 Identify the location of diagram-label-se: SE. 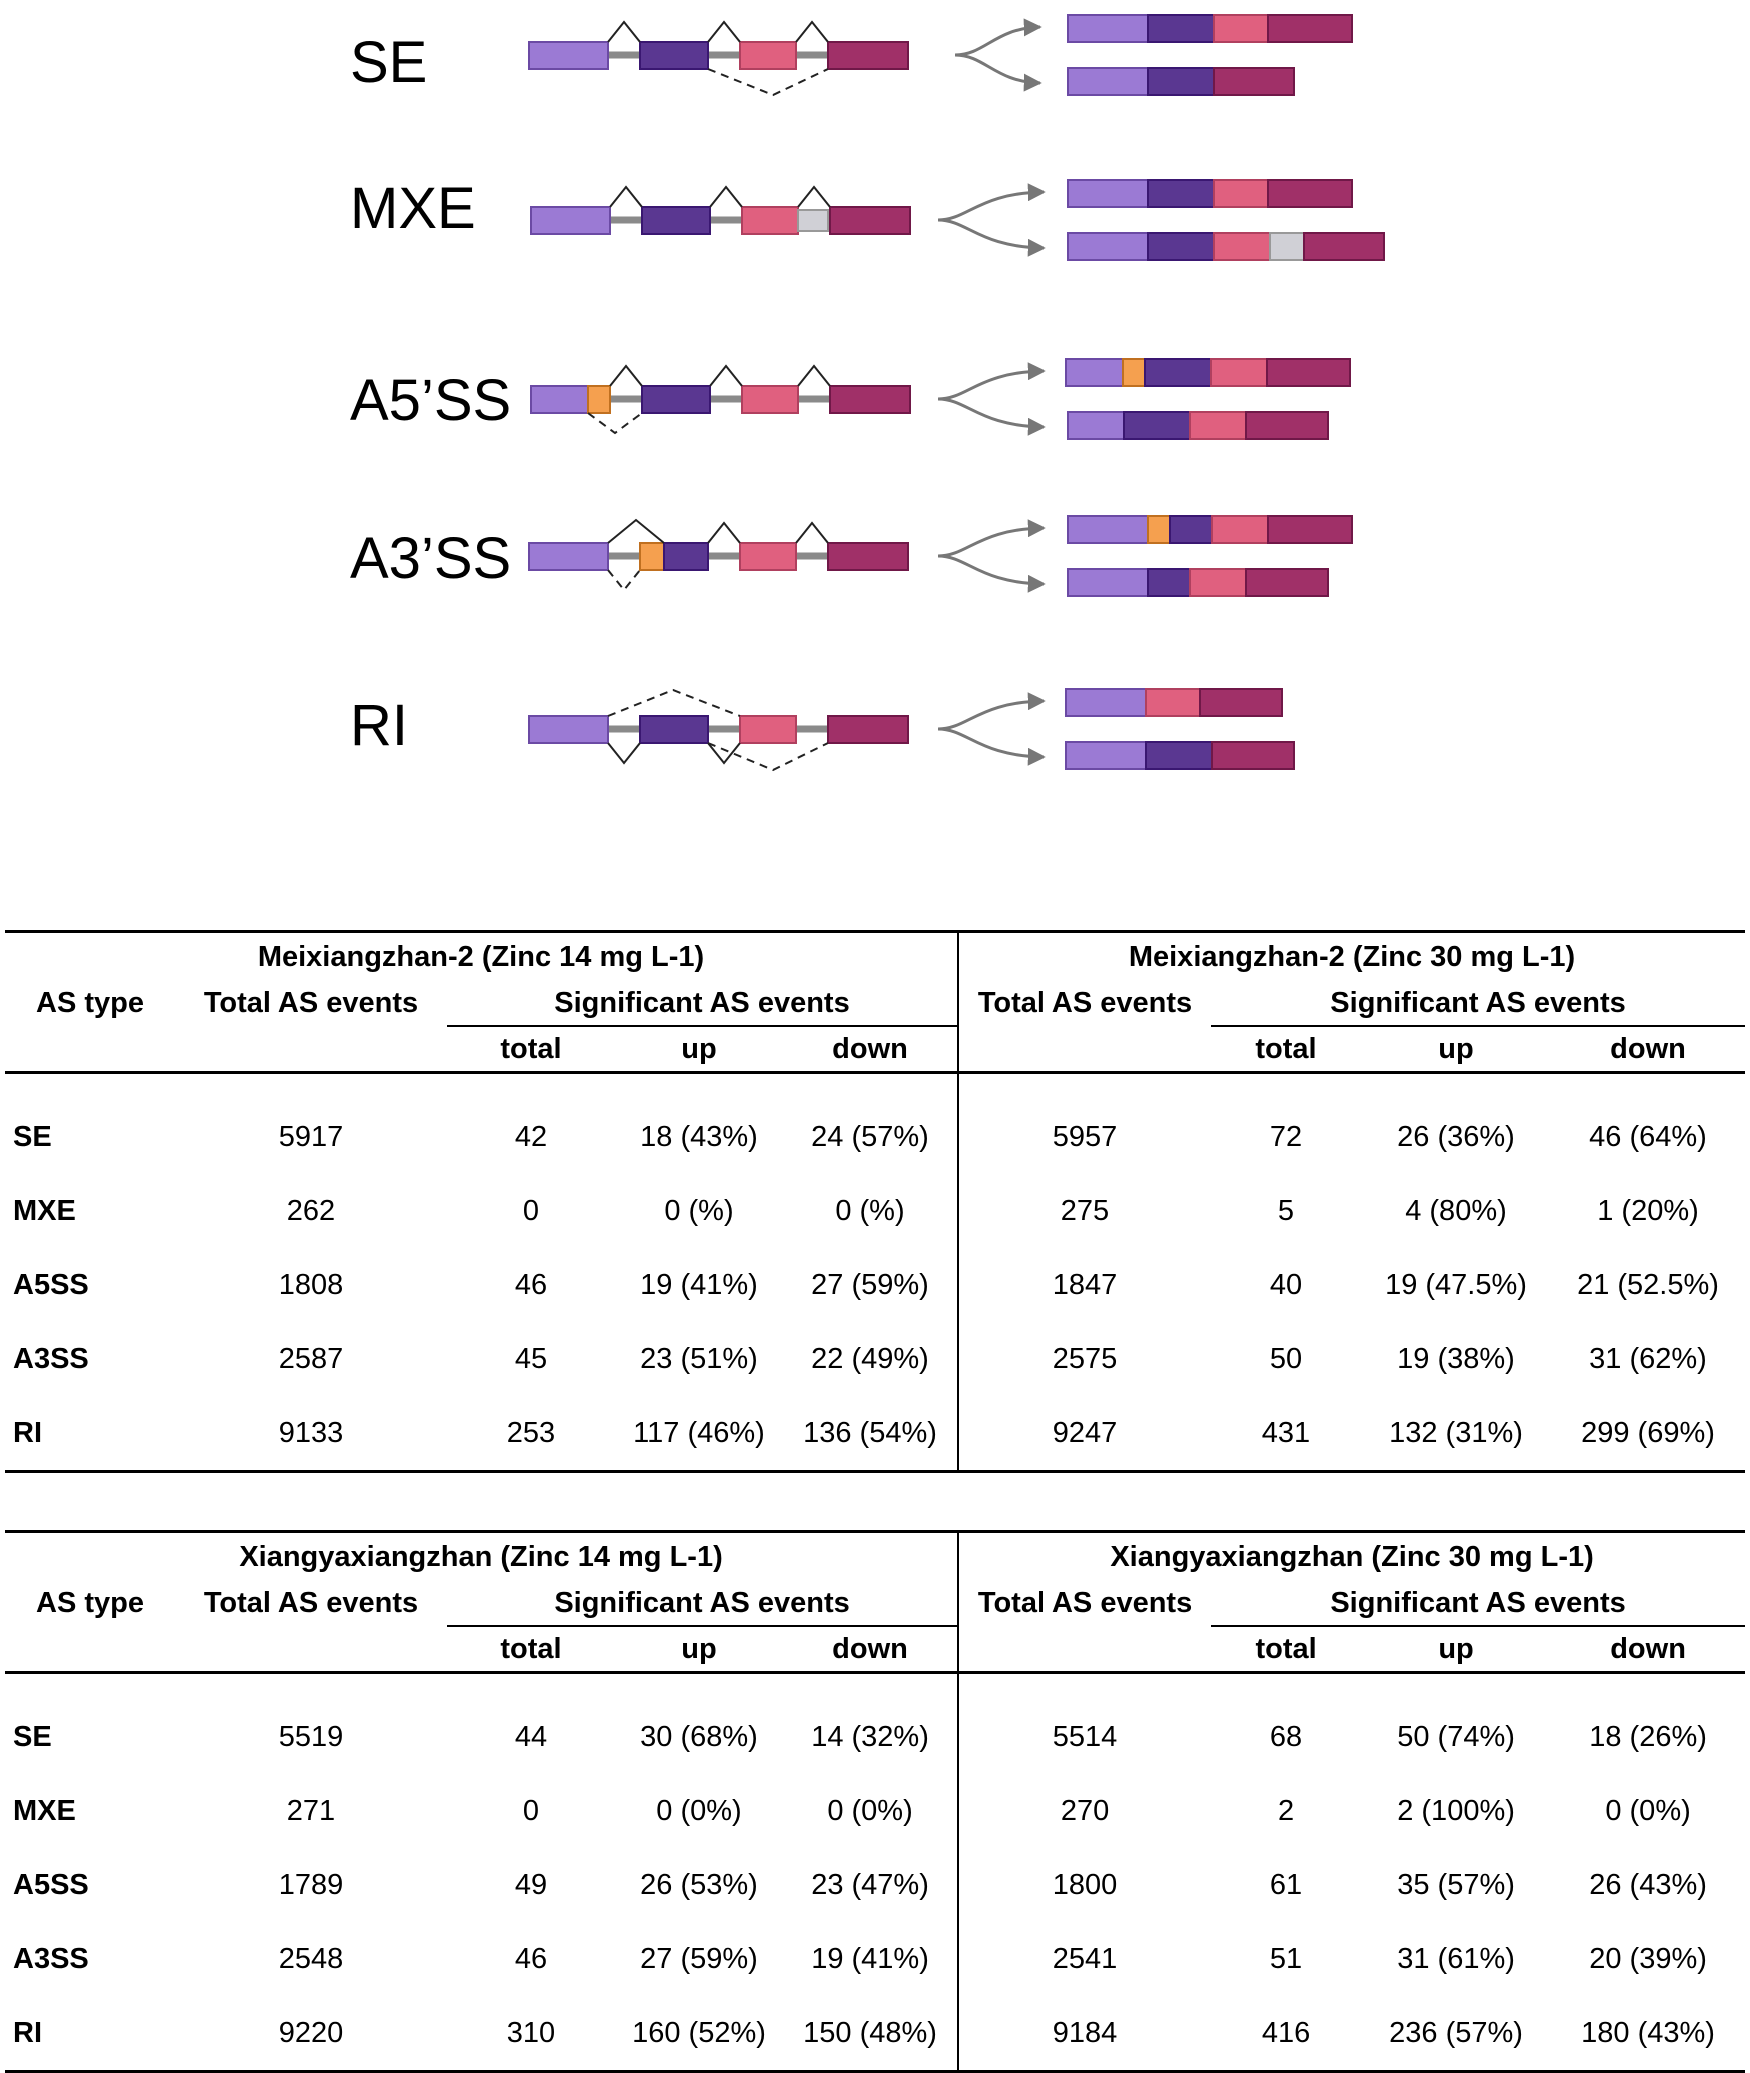
(388, 62).